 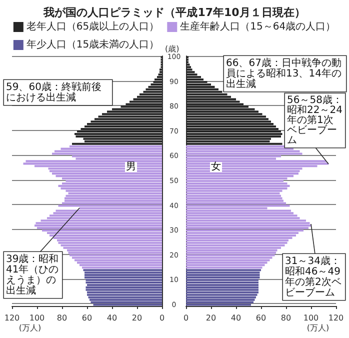 What do you see at coordinates (258, 26) in the screenshot?
I see `legend-label: 生産年齢人口（15～64歳の人口）` at bounding box center [258, 26].